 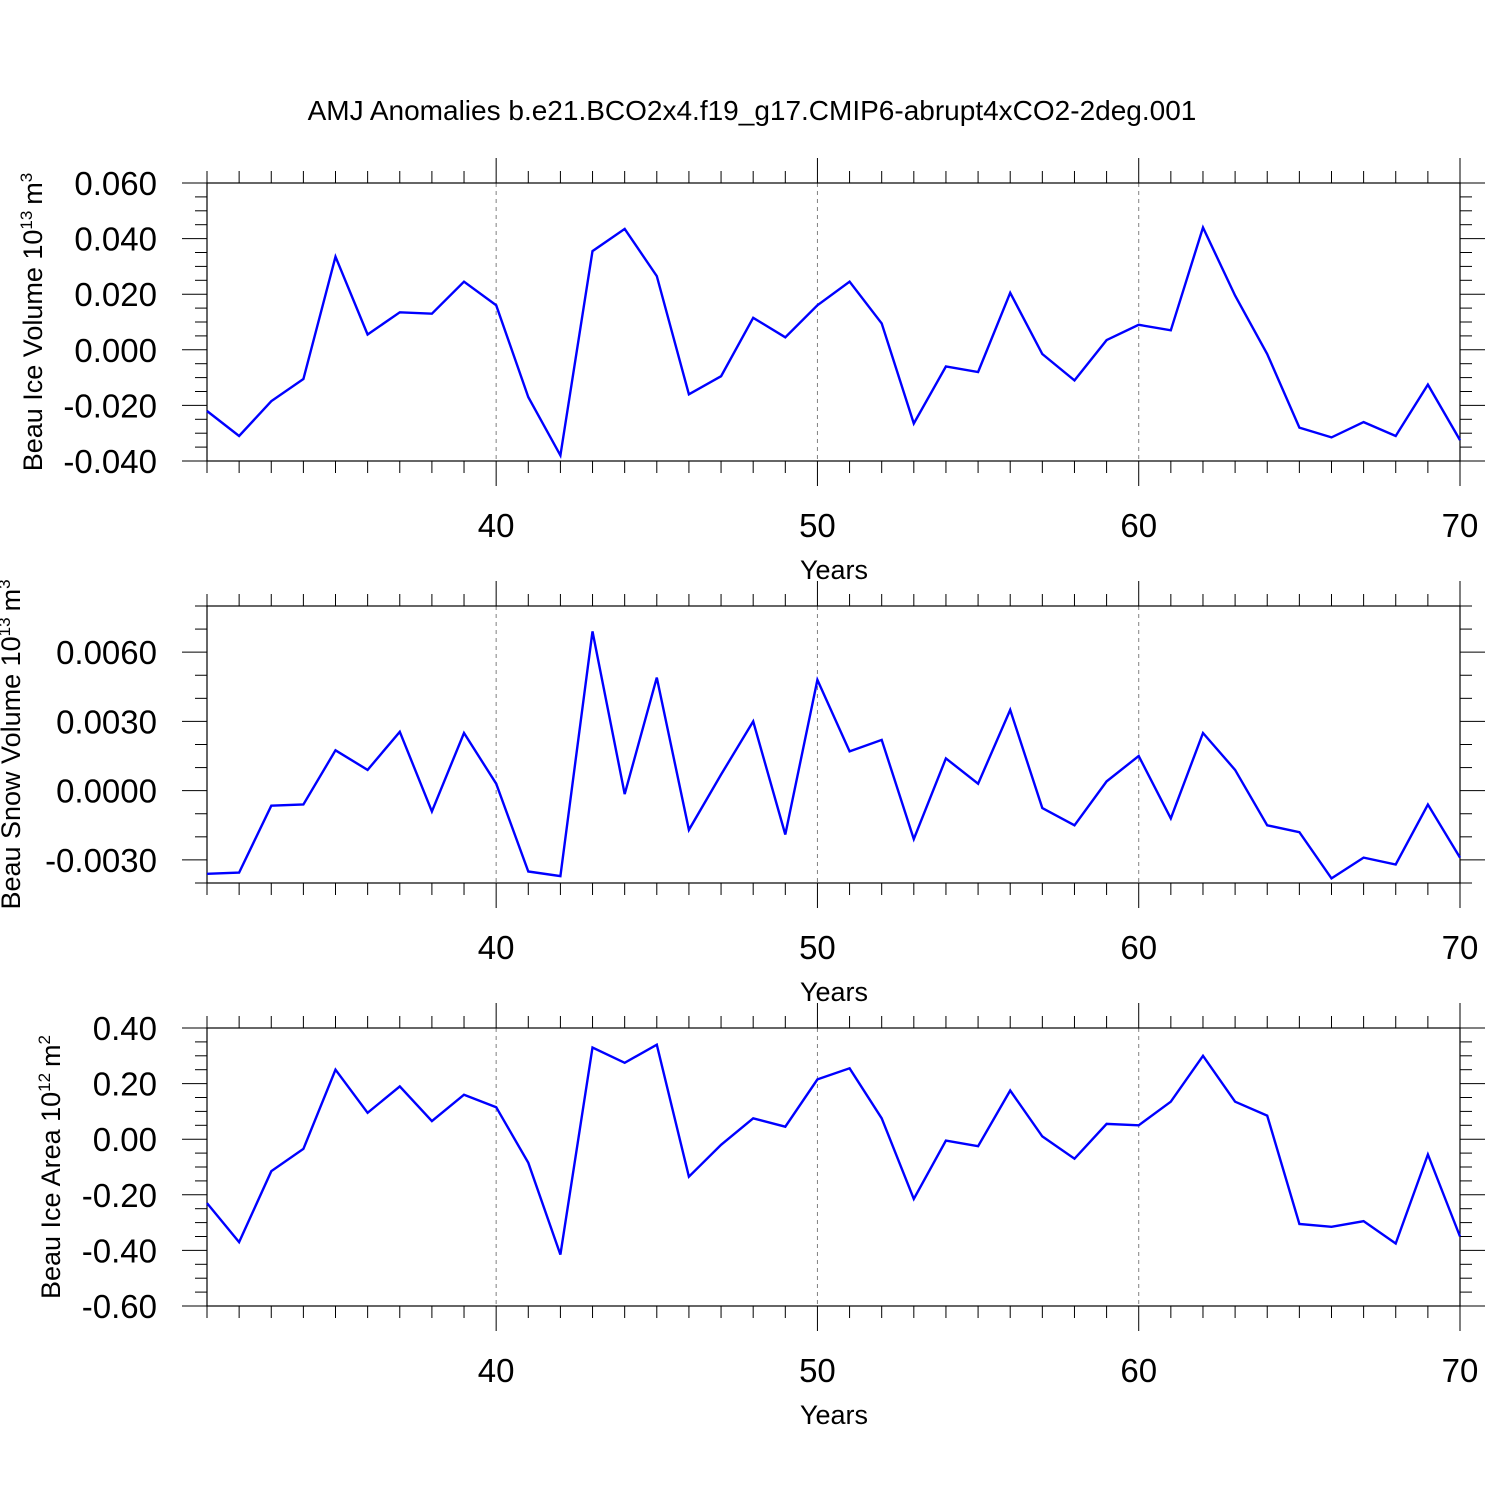 I want to click on y-axis-title-main: Beau Snow Volume 10, so click(x=13, y=772).